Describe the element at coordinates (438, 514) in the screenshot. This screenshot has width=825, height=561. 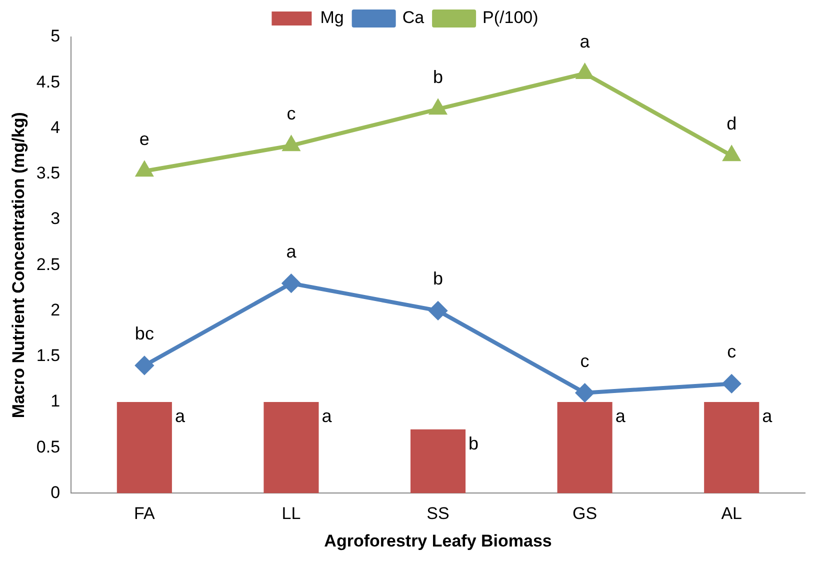
I see `x-tick-label: SS` at that location.